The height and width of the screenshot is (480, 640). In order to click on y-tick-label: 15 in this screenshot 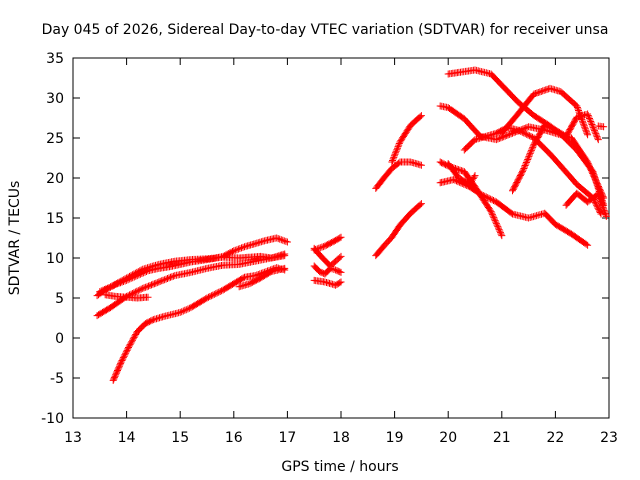, I will do `click(55, 219)`.